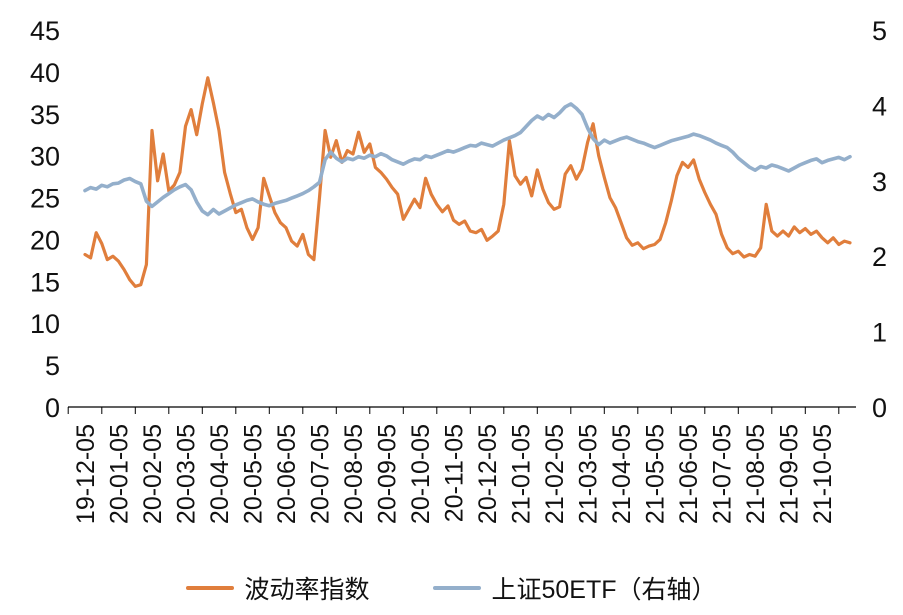  Describe the element at coordinates (52, 366) in the screenshot. I see `left-axis-label: 5` at that location.